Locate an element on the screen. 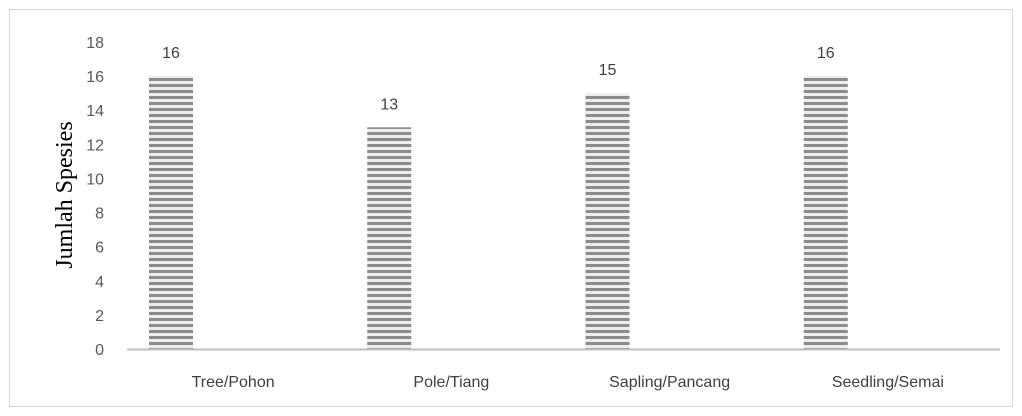 This screenshot has width=1022, height=416. y-tick-label: 8 is located at coordinates (99, 214).